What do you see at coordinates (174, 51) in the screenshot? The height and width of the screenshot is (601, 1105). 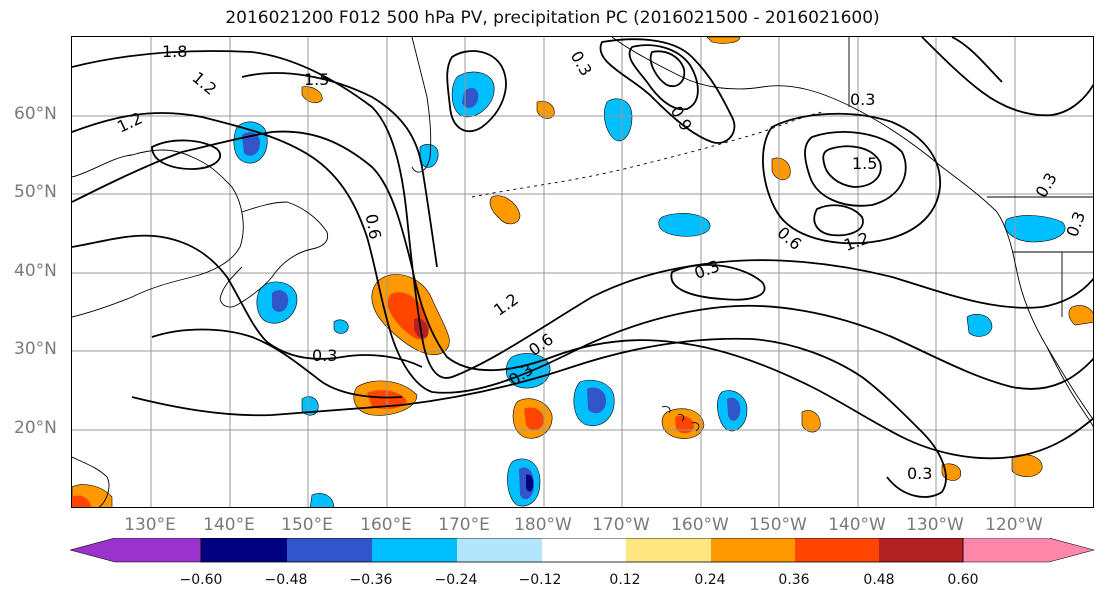 I see `contour-label: 1.8` at bounding box center [174, 51].